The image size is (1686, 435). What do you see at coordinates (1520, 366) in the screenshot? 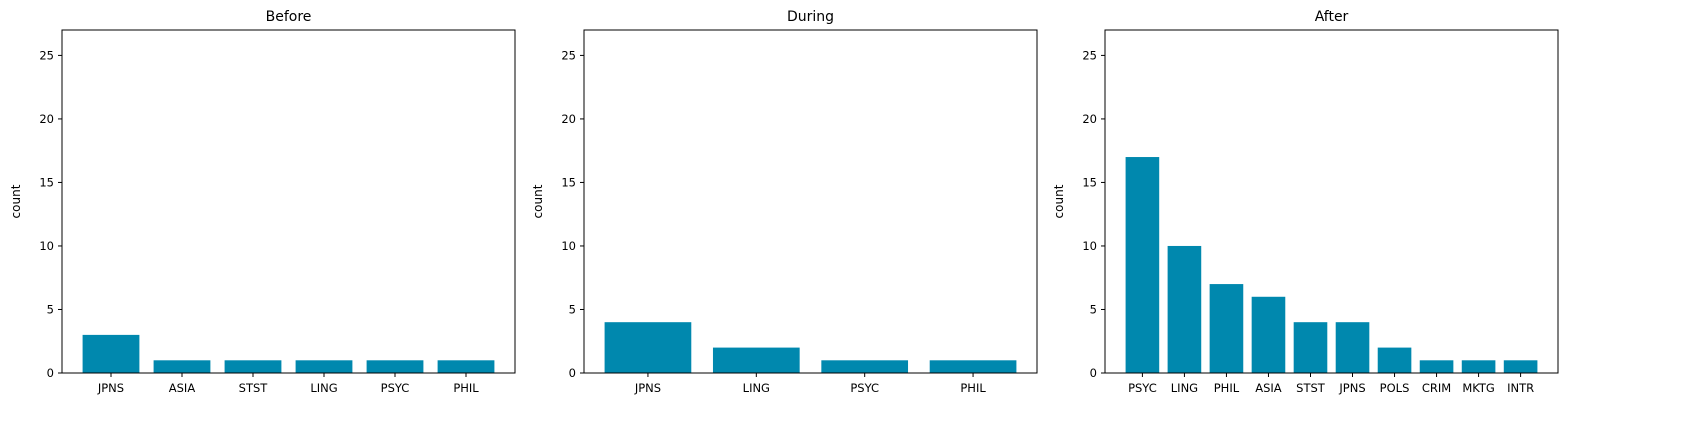
I see `bar-intr` at bounding box center [1520, 366].